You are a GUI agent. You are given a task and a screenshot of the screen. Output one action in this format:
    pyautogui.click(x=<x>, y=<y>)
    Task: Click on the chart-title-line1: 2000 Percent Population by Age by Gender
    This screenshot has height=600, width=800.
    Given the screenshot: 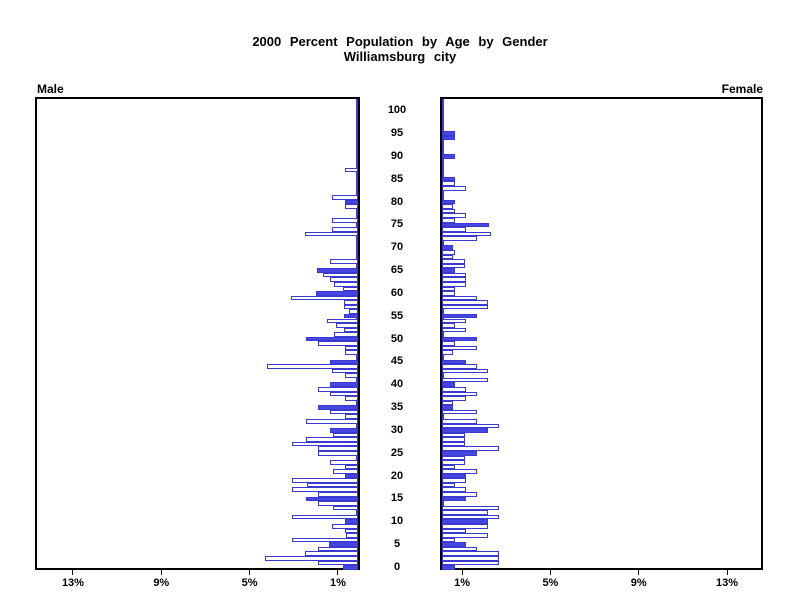 What is the action you would take?
    pyautogui.click(x=400, y=41)
    